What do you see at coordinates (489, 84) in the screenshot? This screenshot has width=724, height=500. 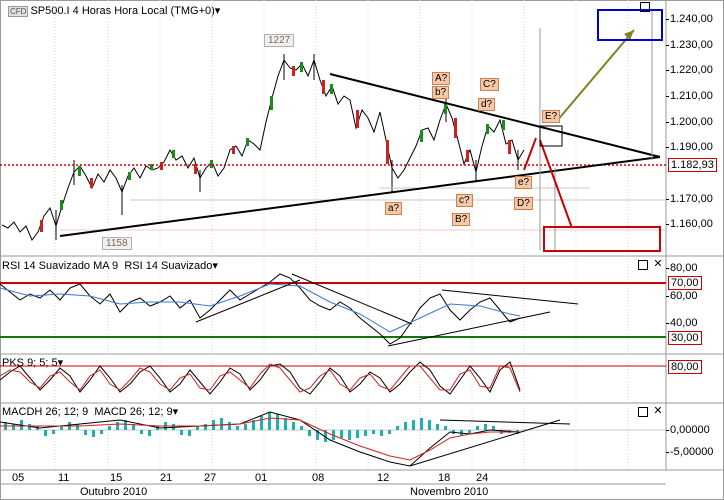 I see `wave-label-C: C?` at bounding box center [489, 84].